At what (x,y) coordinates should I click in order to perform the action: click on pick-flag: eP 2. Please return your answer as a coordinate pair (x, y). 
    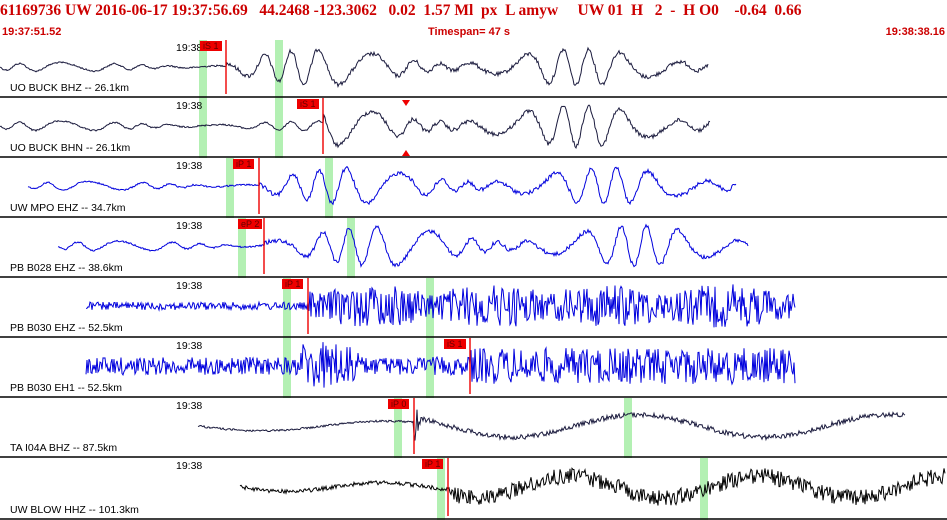
    Looking at the image, I should click on (250, 224).